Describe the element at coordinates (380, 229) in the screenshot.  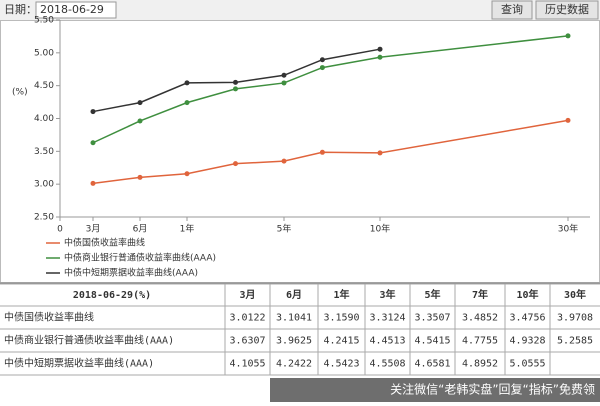
I see `x-tick-label: 10年` at that location.